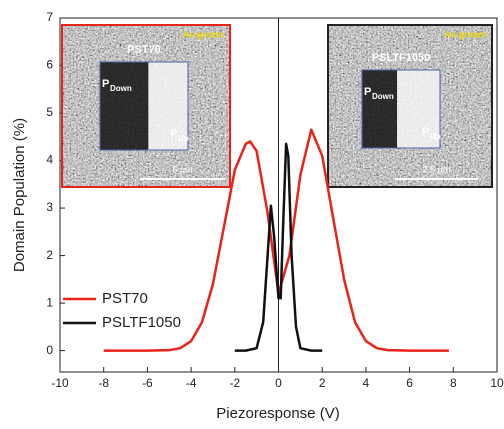  I want to click on inset-title: PST70, so click(144, 50).